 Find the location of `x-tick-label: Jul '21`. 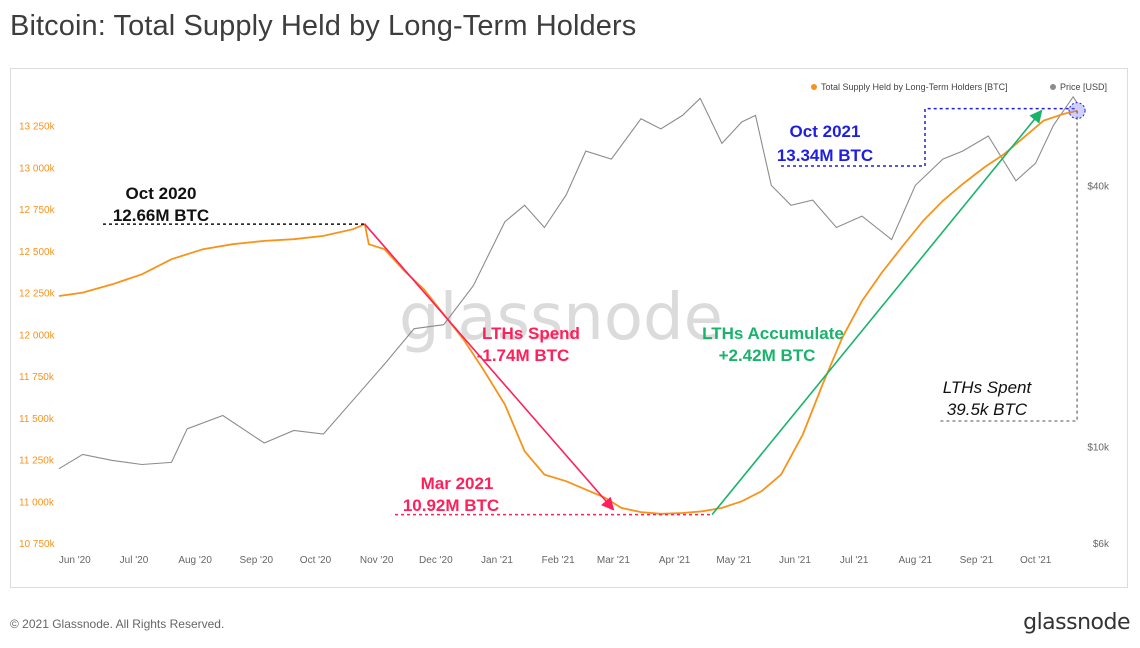

x-tick-label: Jul '21 is located at coordinates (854, 560).